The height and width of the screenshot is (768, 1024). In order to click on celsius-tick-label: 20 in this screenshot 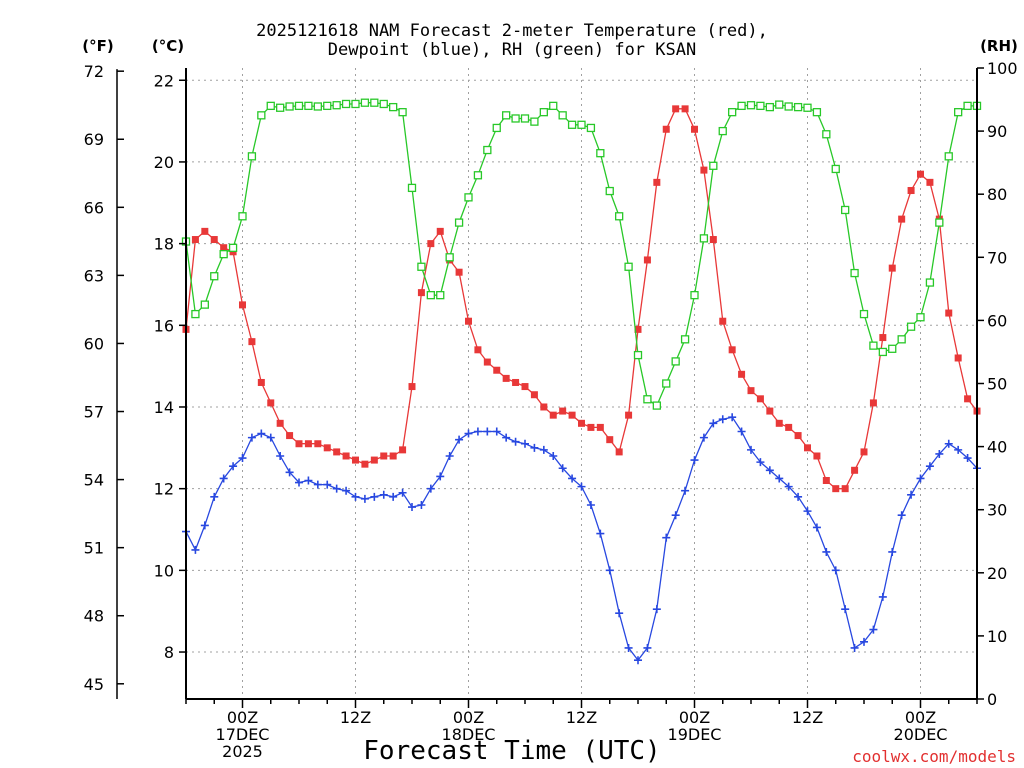, I will do `click(164, 162)`.